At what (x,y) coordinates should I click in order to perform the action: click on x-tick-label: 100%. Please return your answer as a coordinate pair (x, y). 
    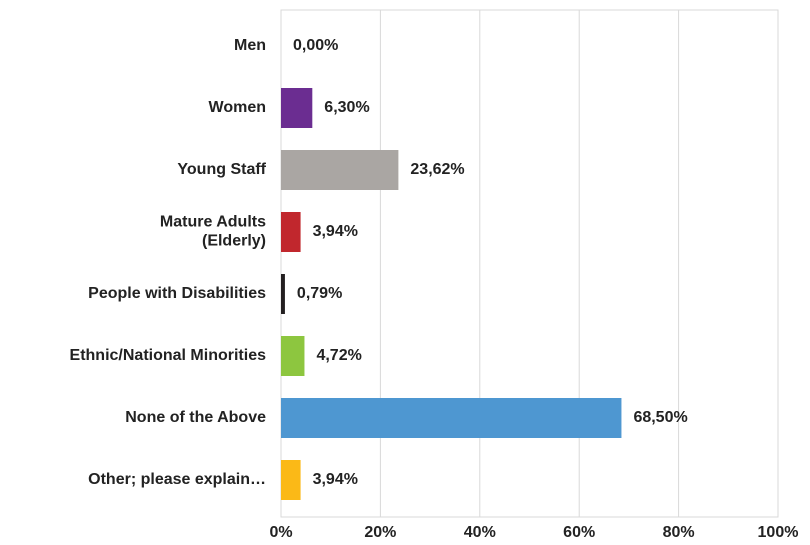
    Looking at the image, I should click on (778, 532).